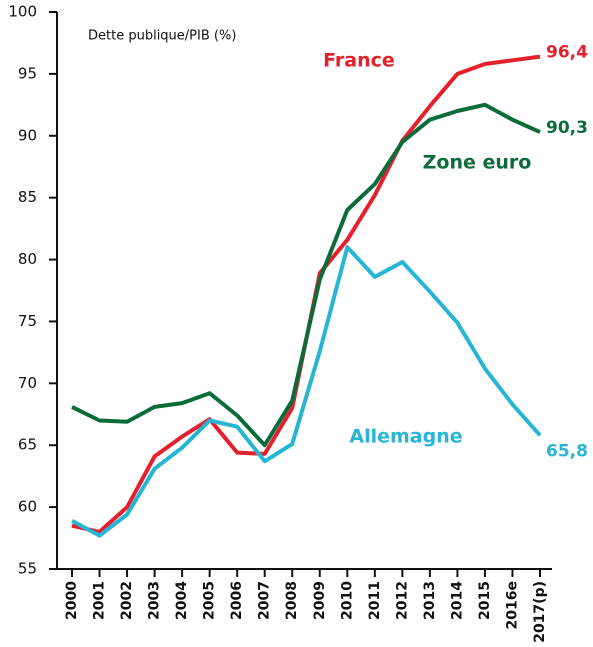  What do you see at coordinates (540, 612) in the screenshot?
I see `x-tick-label: 2017(p)` at bounding box center [540, 612].